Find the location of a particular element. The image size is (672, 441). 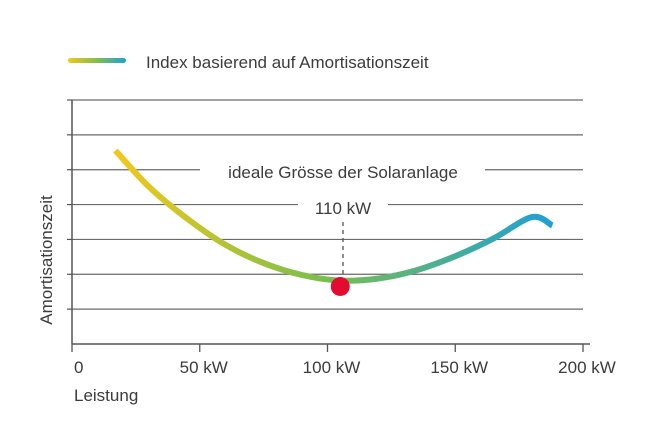

x-ticks: 0 50 kW 100 kW 150 kW 200 kW is located at coordinates (343, 360).